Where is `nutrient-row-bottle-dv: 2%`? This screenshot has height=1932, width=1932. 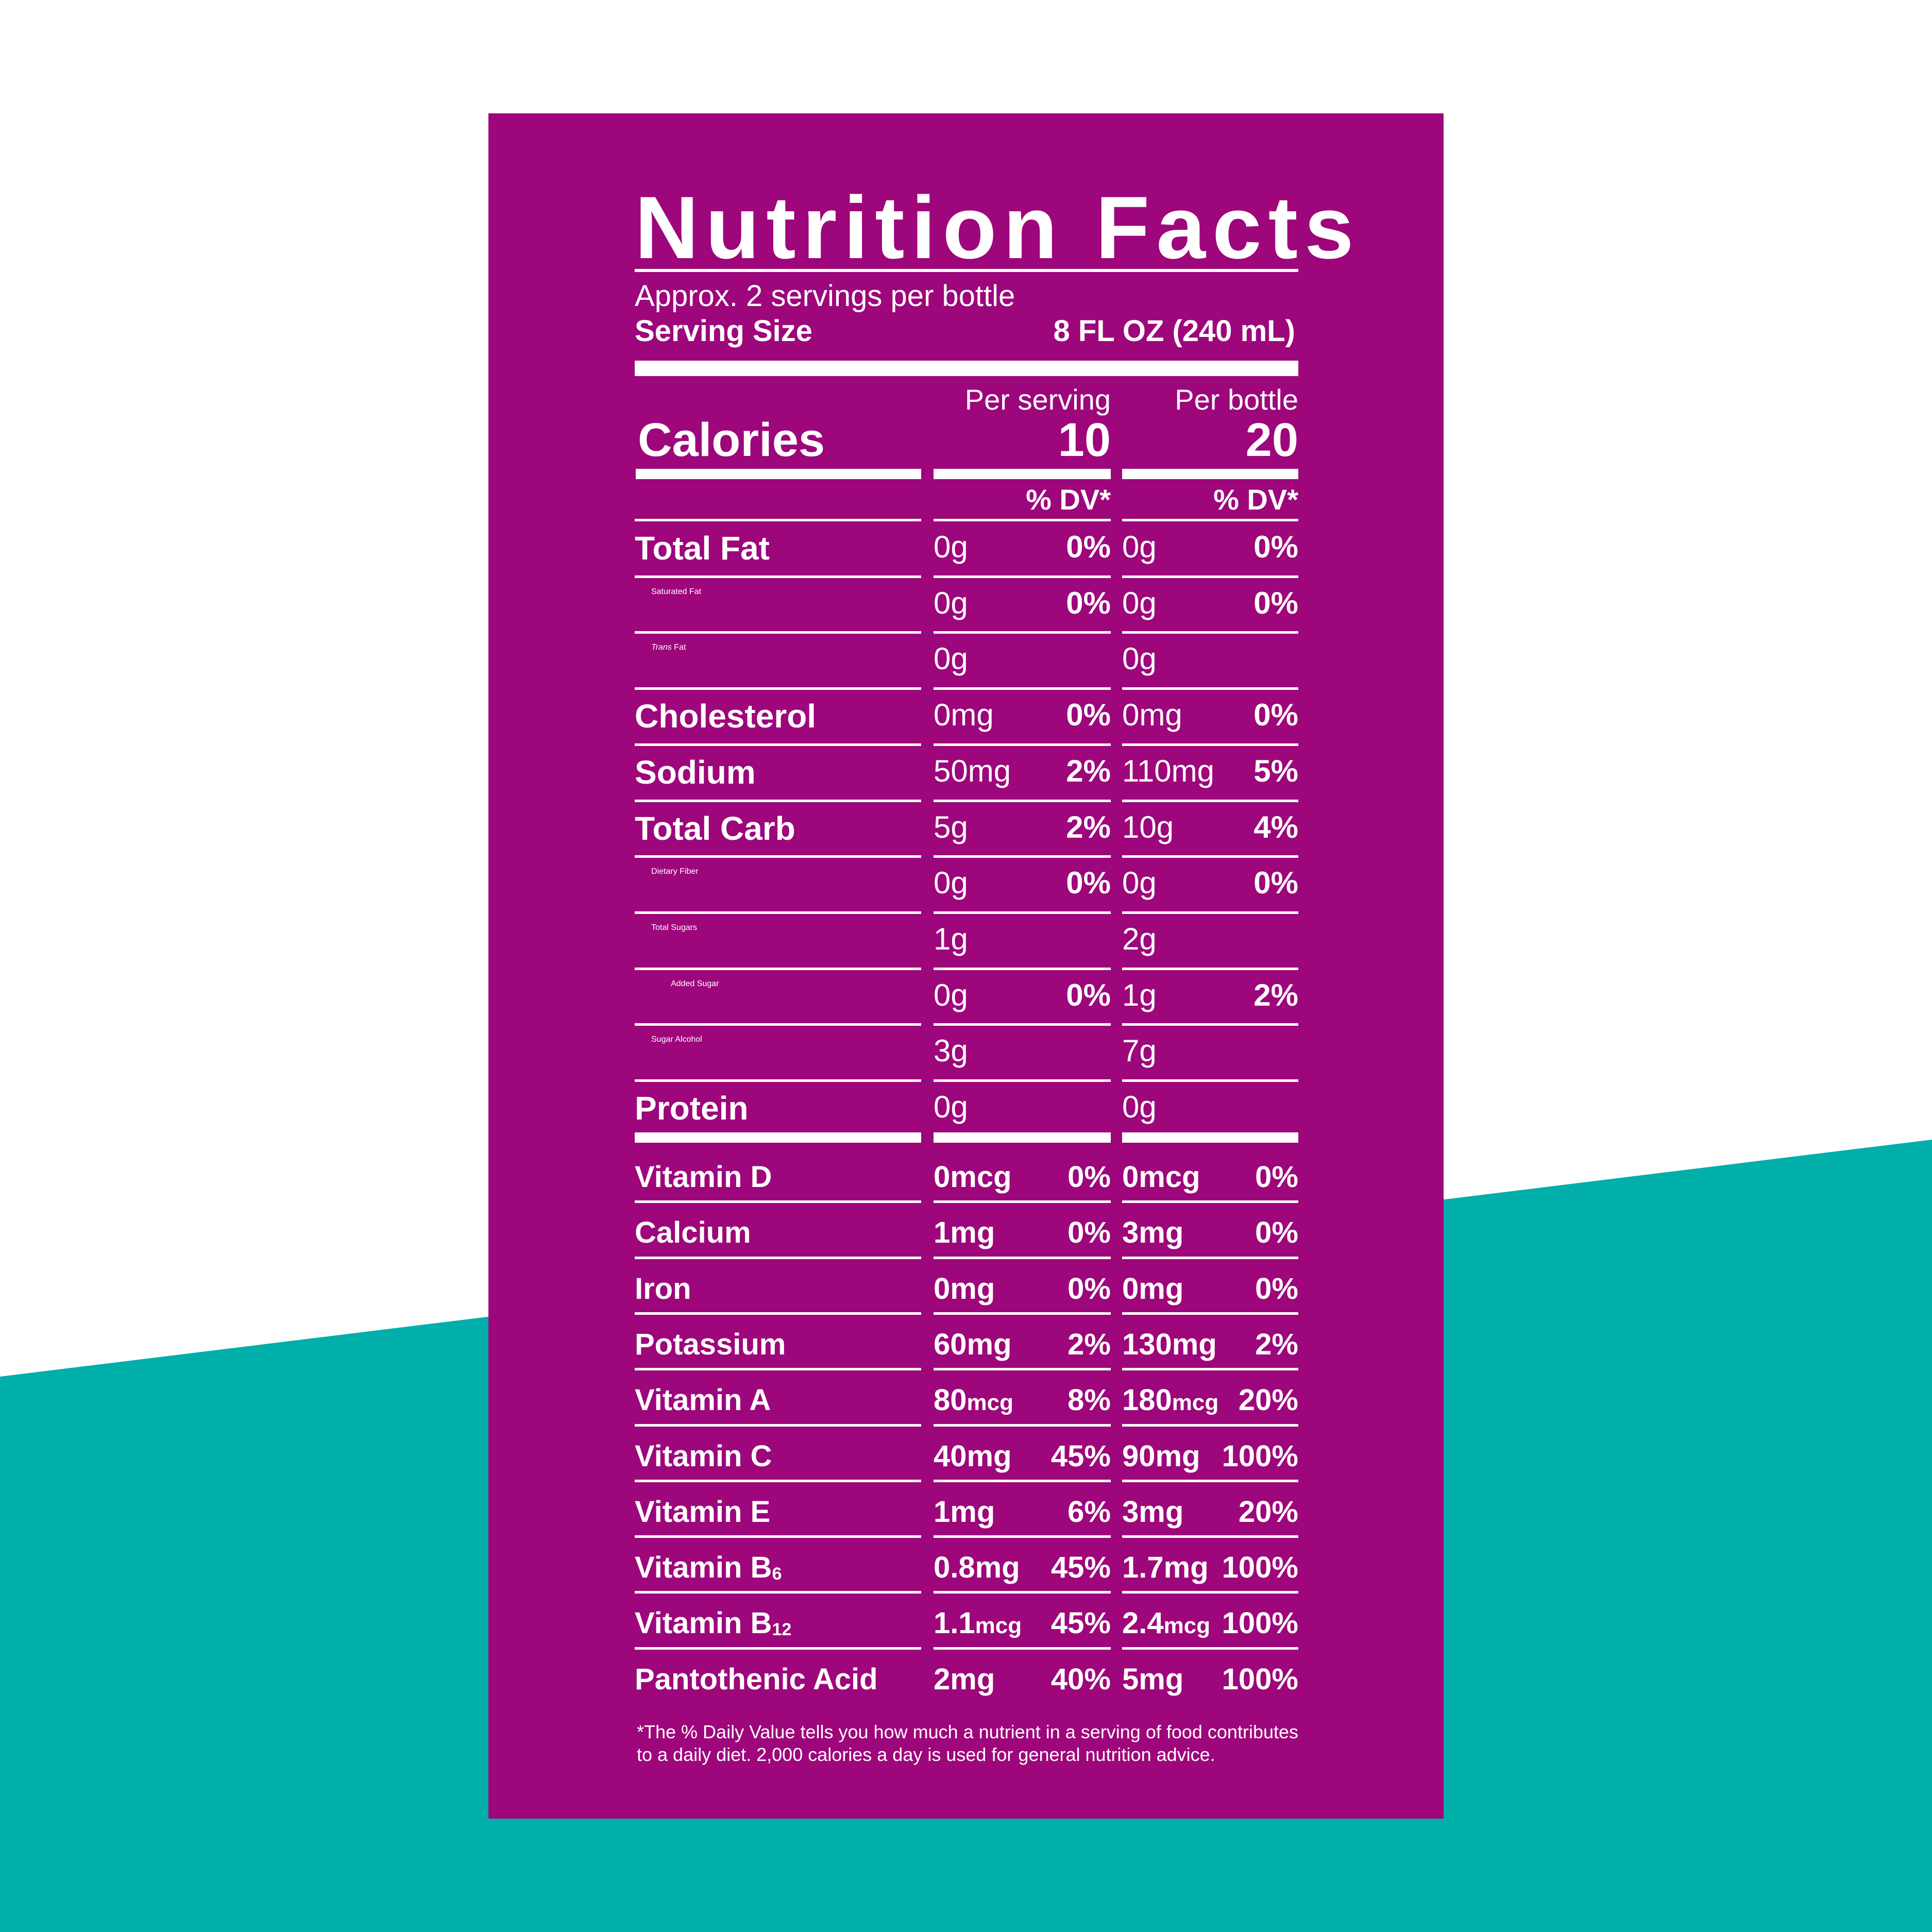
nutrient-row-bottle-dv: 2% is located at coordinates (1275, 994).